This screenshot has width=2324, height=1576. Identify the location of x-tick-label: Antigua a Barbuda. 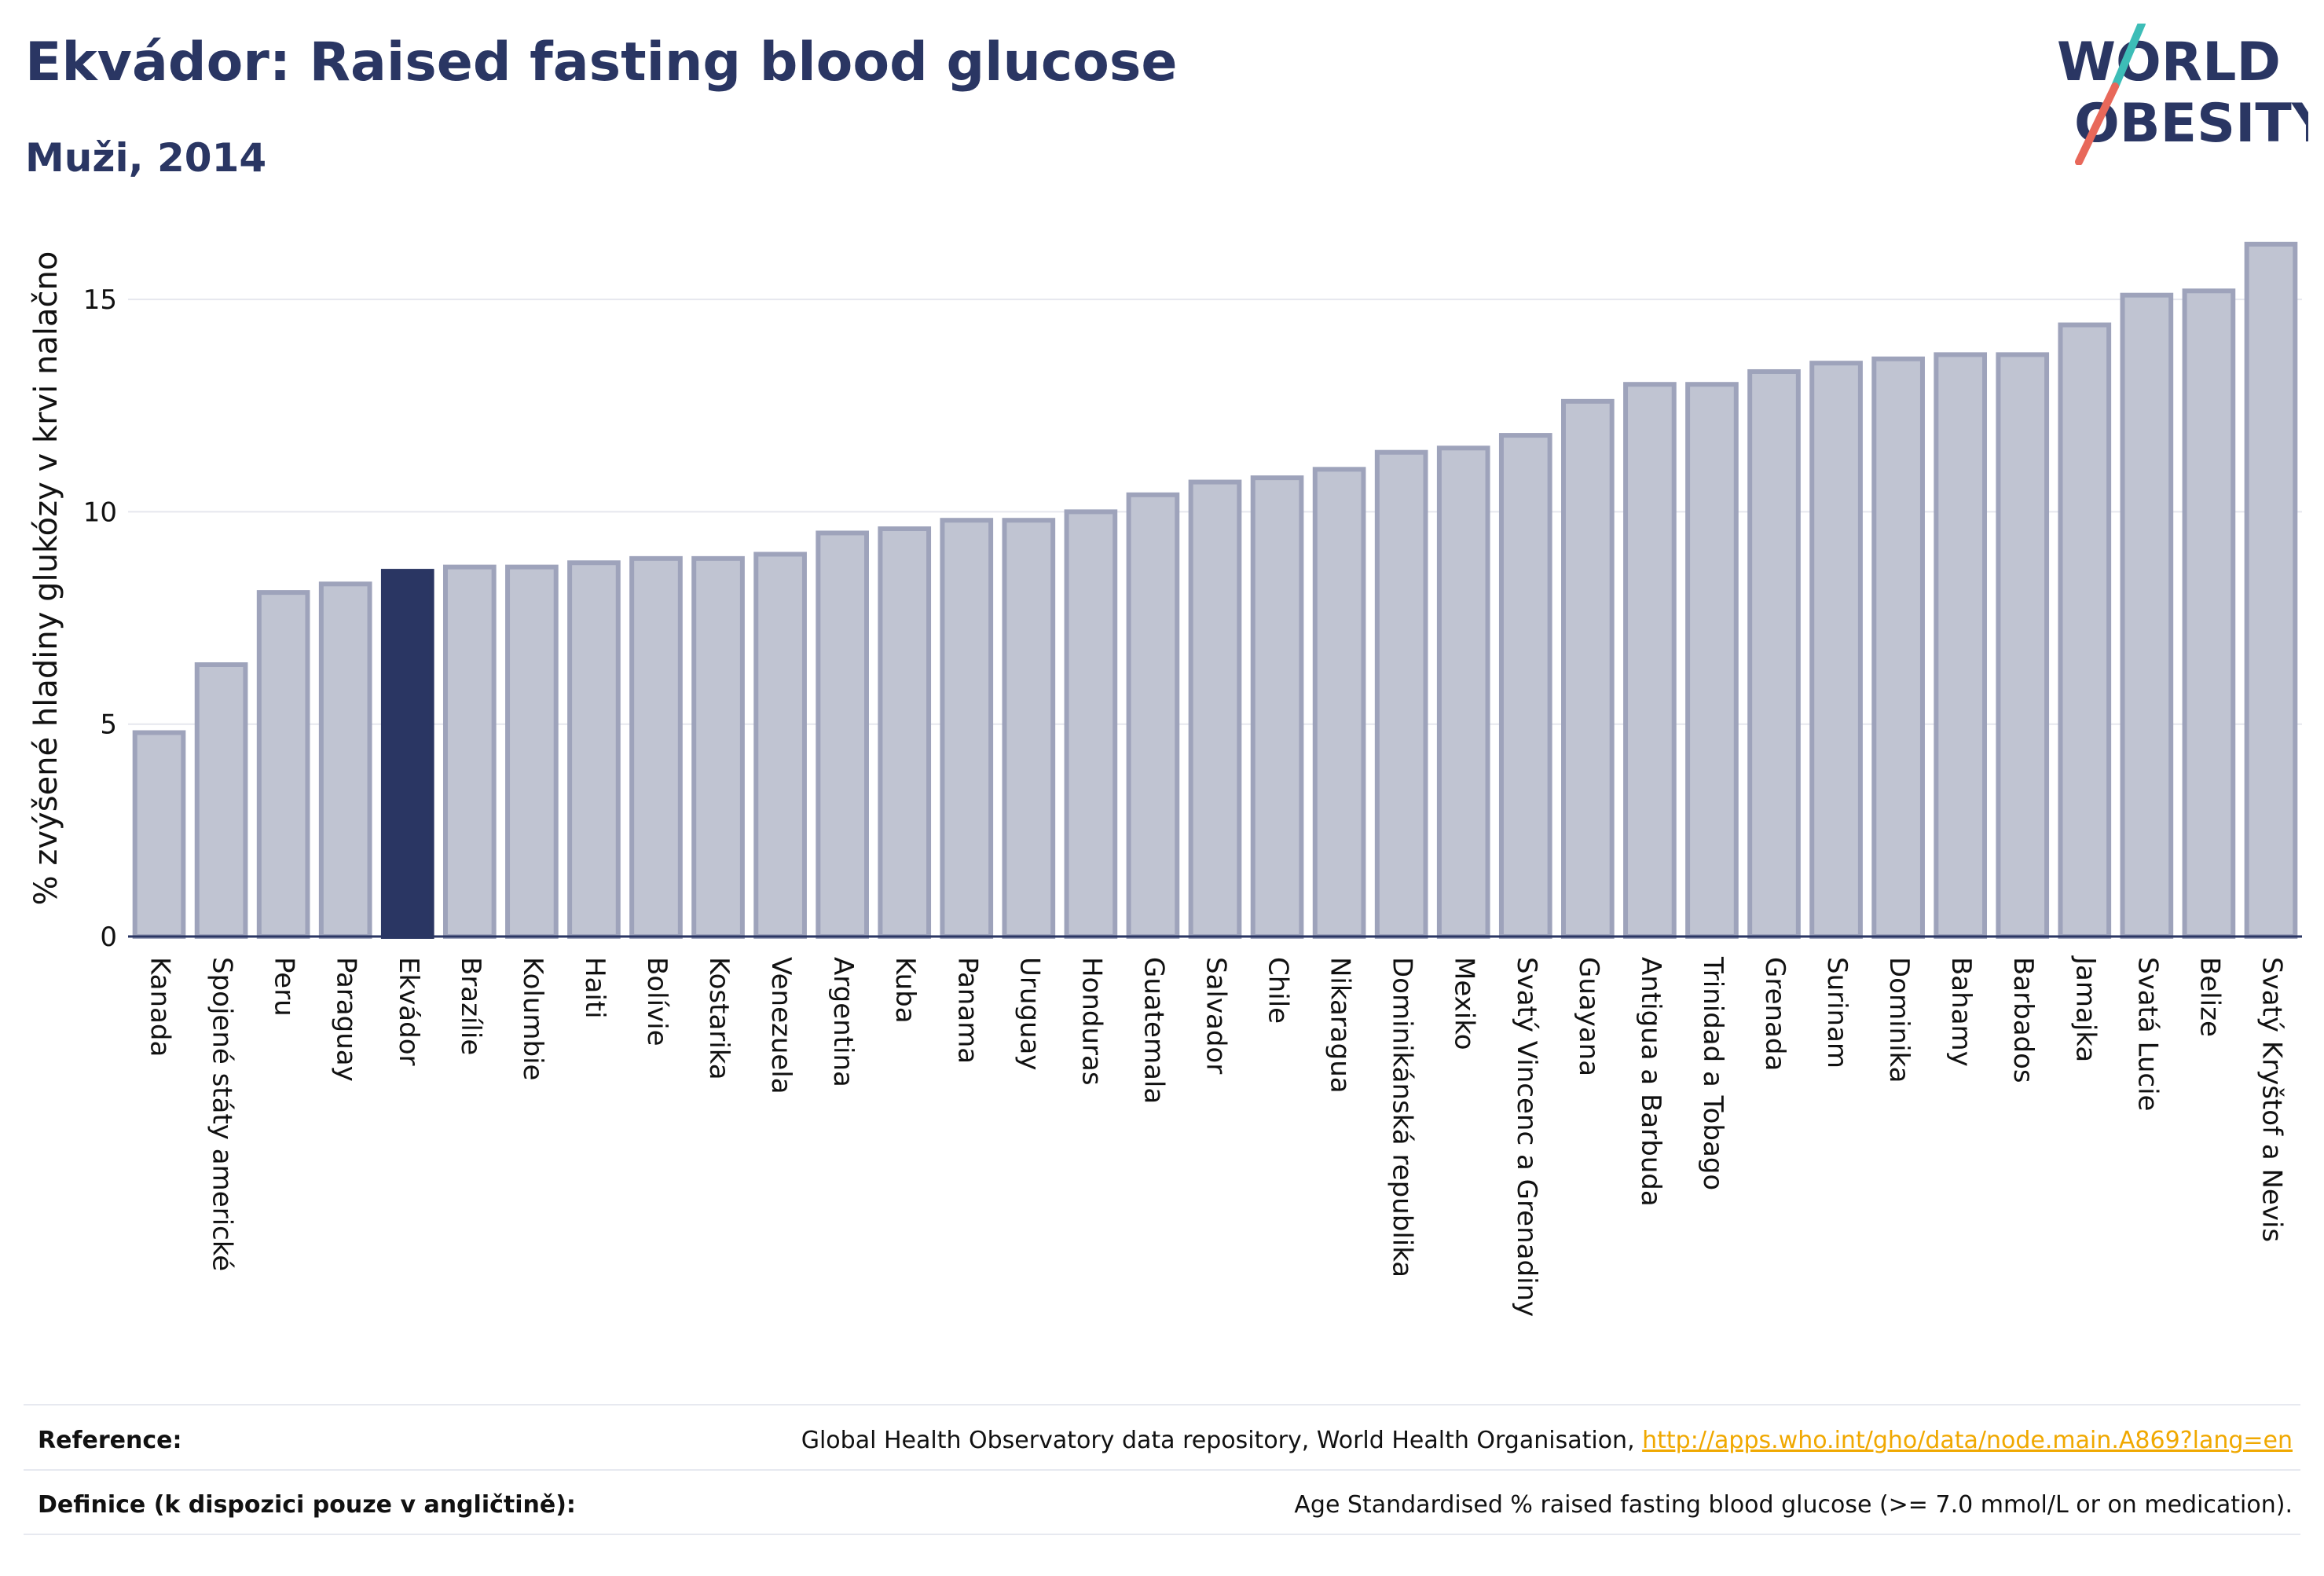
(1650, 1082).